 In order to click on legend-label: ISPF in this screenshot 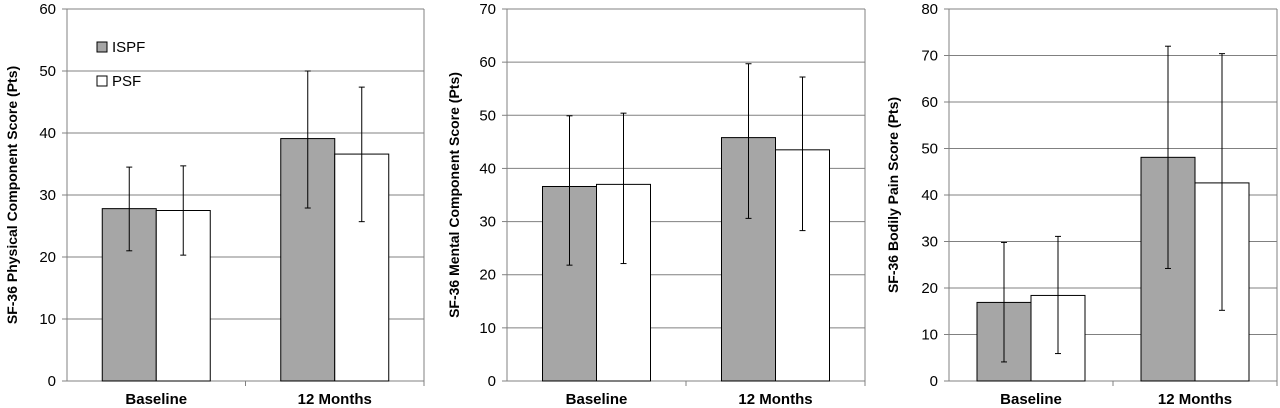, I will do `click(128, 47)`.